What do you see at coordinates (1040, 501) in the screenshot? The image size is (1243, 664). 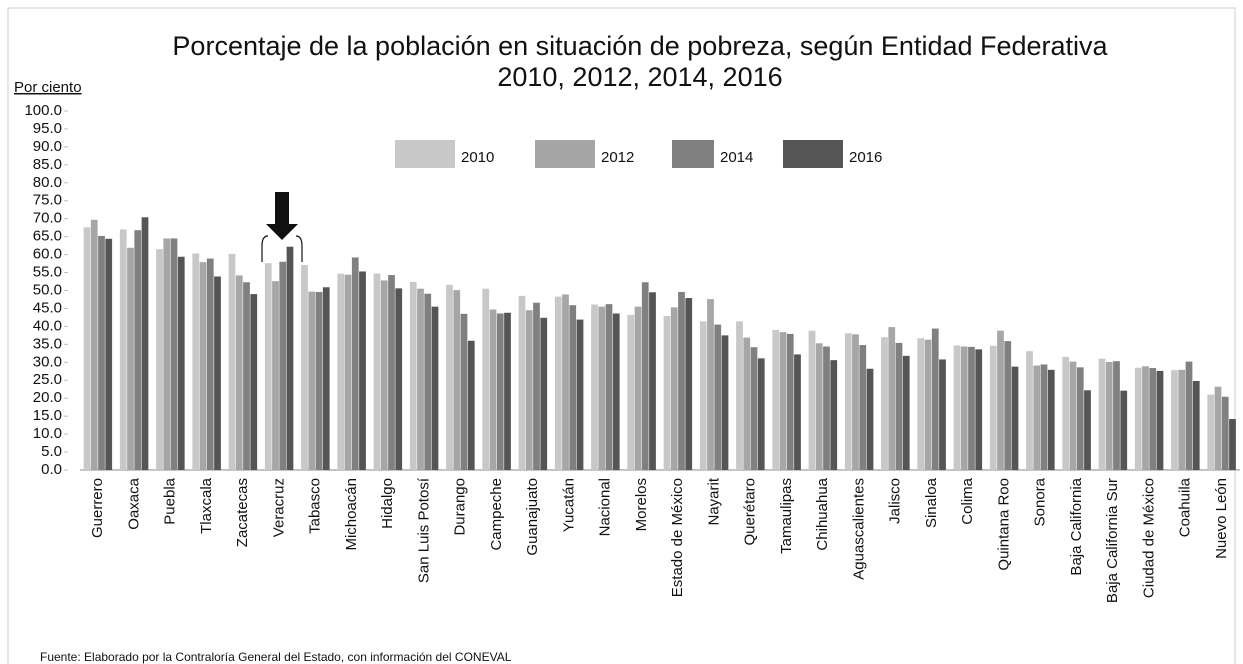 I see `x-tick-label: Sonora` at bounding box center [1040, 501].